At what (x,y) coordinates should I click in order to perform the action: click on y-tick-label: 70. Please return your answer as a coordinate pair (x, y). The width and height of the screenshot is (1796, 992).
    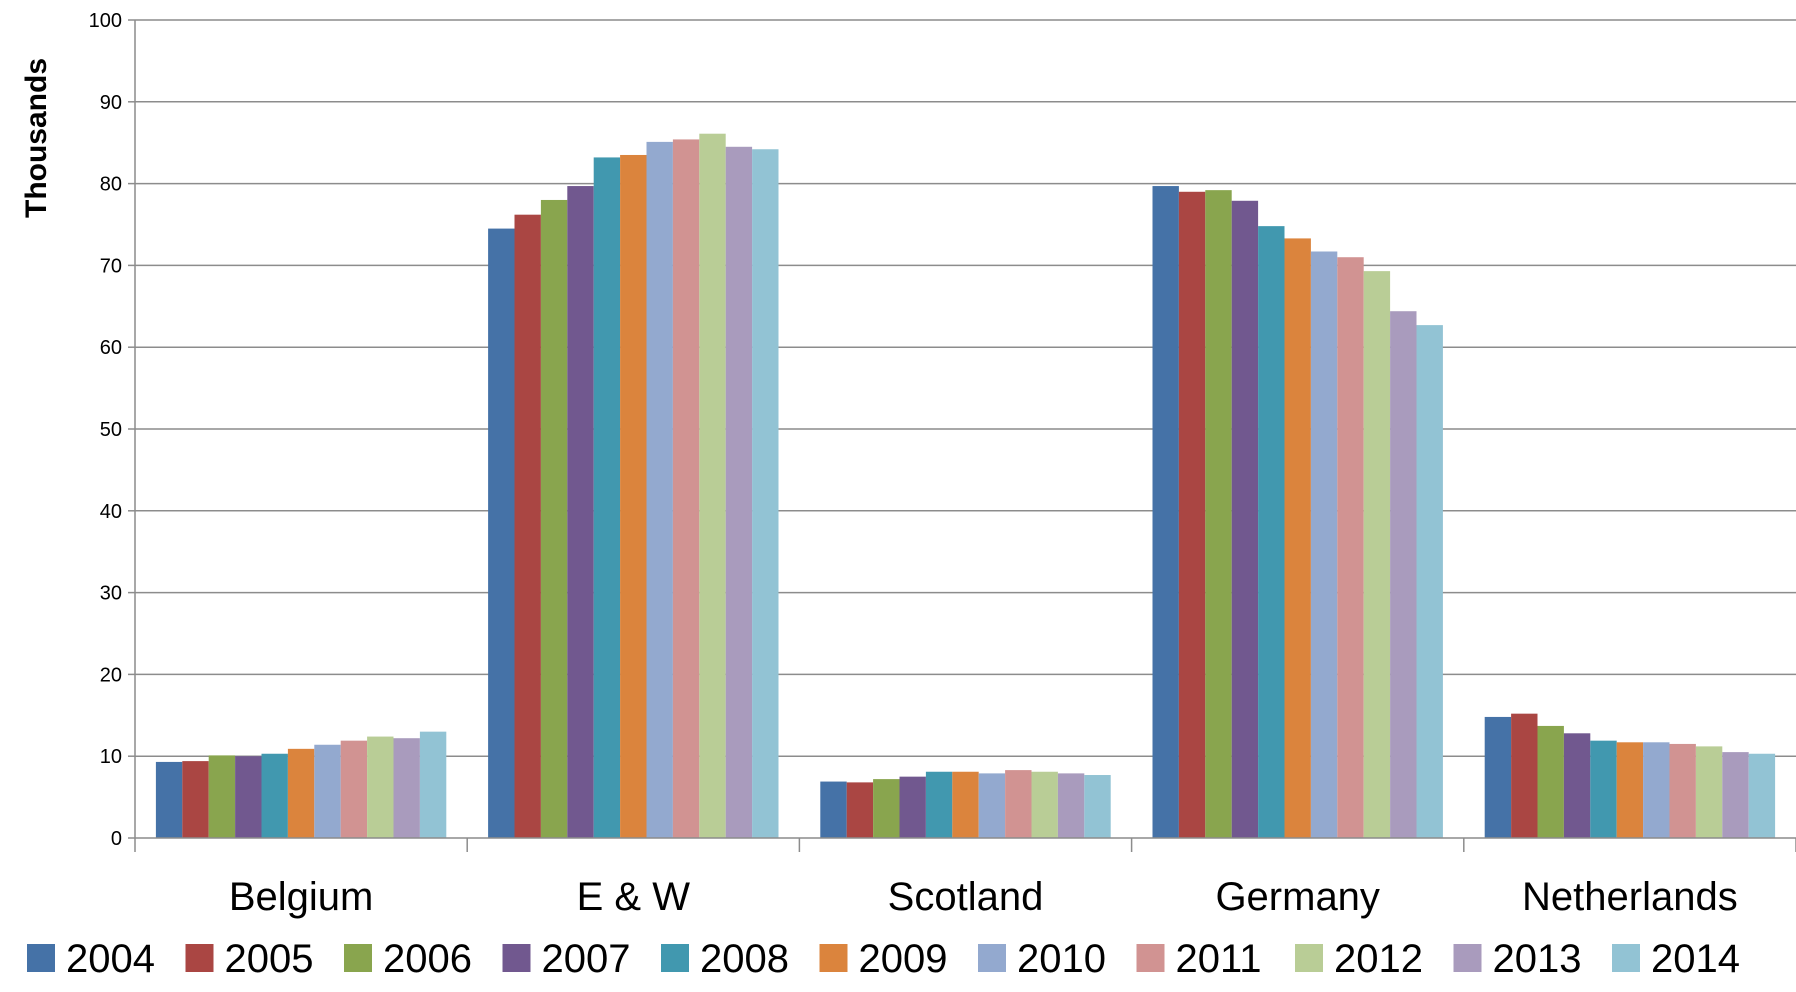
    Looking at the image, I should click on (111, 266).